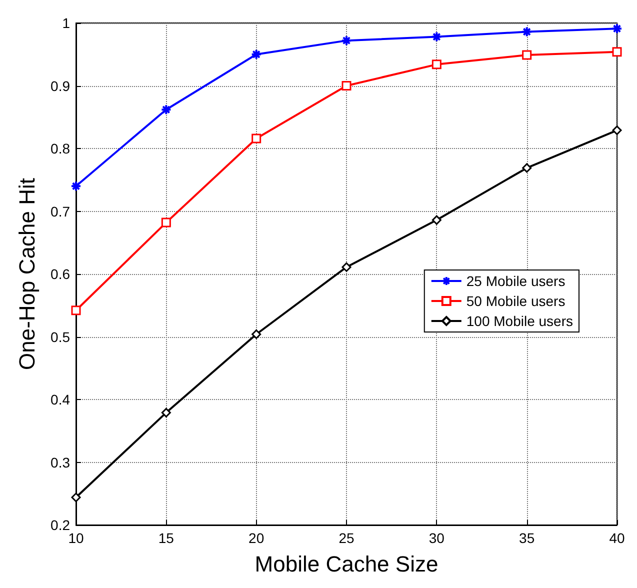 This screenshot has width=637, height=588. I want to click on x-tick-label: 30, so click(436, 538).